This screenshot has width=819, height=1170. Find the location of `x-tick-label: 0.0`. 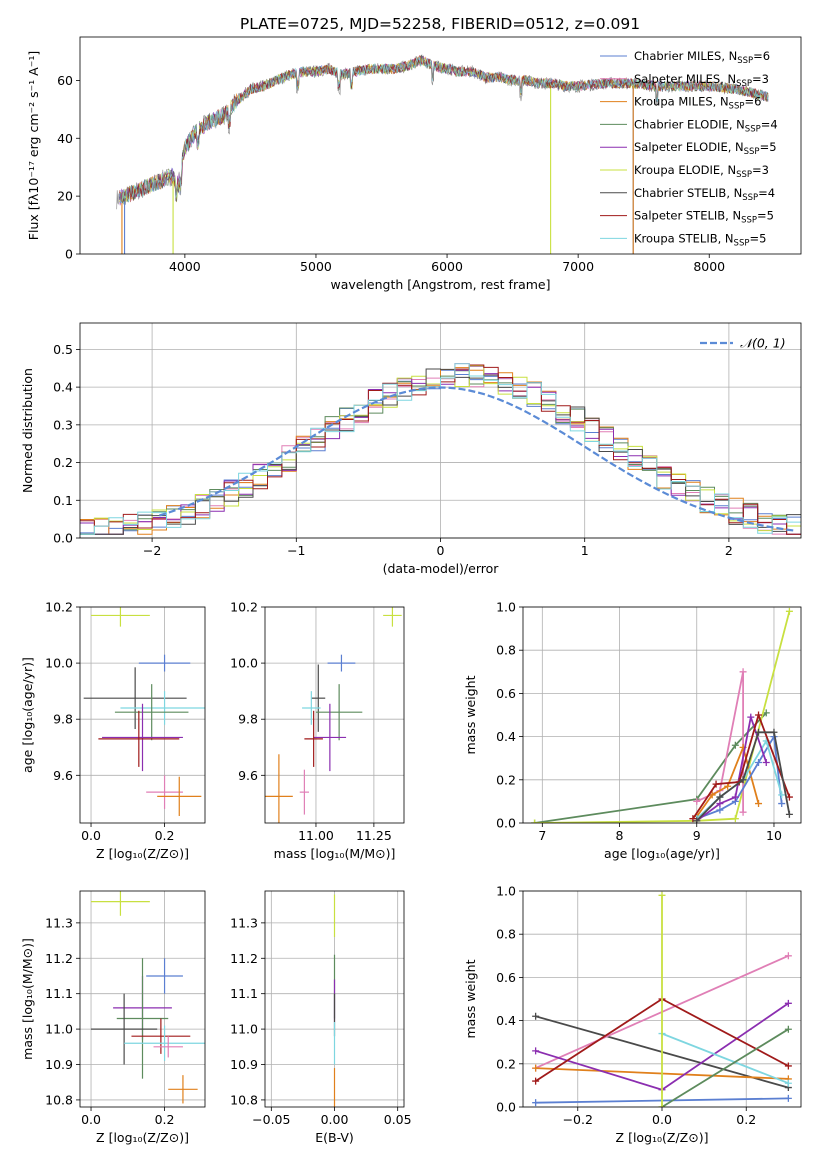

x-tick-label: 0.0 is located at coordinates (662, 1119).